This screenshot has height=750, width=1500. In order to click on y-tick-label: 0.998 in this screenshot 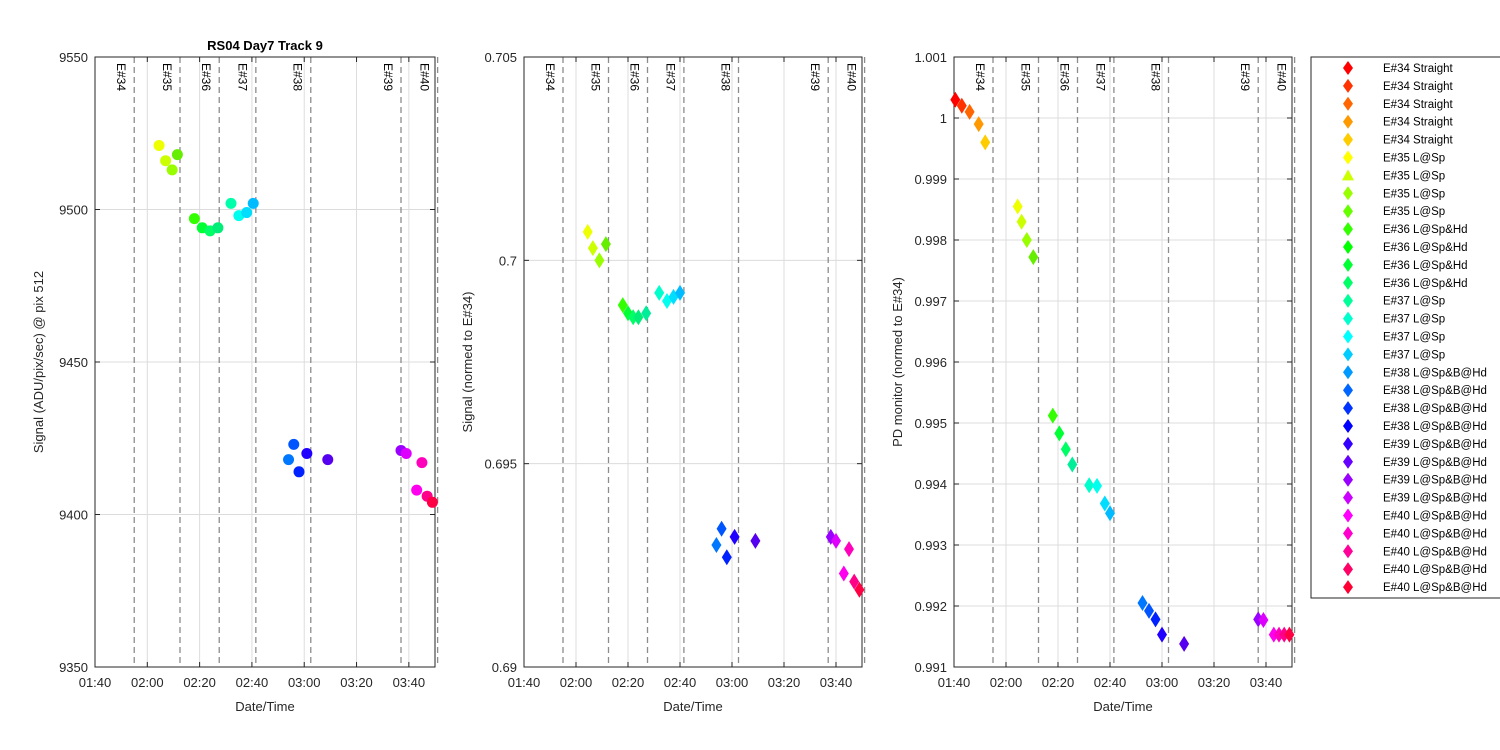, I will do `click(930, 240)`.